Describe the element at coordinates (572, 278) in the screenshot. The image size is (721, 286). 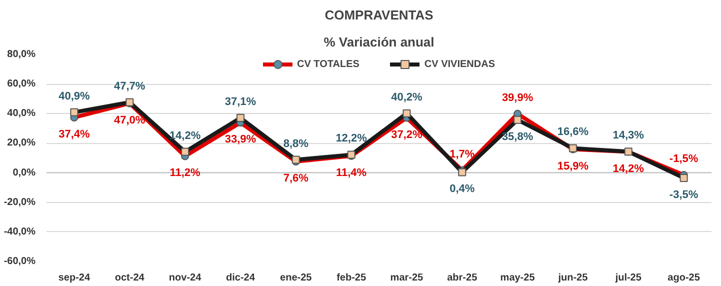
I see `x-tick-label: jun-25` at that location.